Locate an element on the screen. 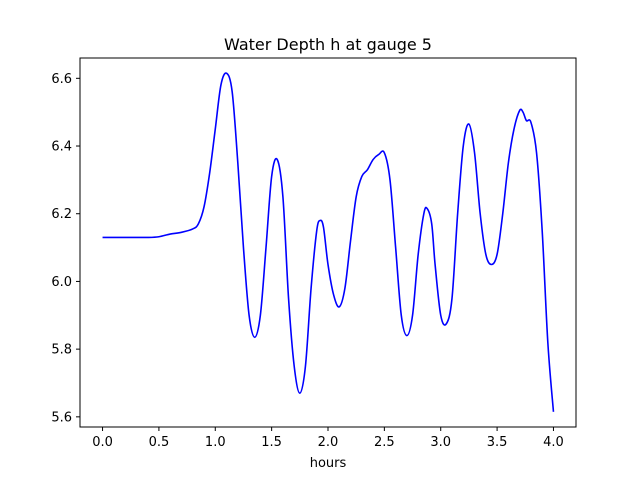 The height and width of the screenshot is (485, 640). y-tick-label: 5.8 is located at coordinates (61, 350).